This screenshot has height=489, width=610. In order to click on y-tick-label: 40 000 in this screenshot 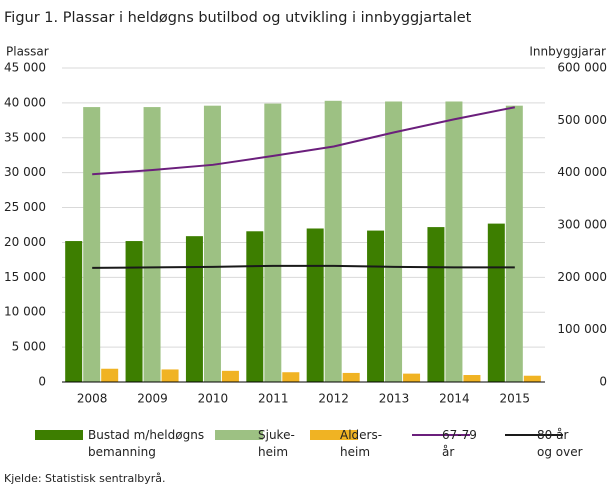, I will do `click(25, 102)`.